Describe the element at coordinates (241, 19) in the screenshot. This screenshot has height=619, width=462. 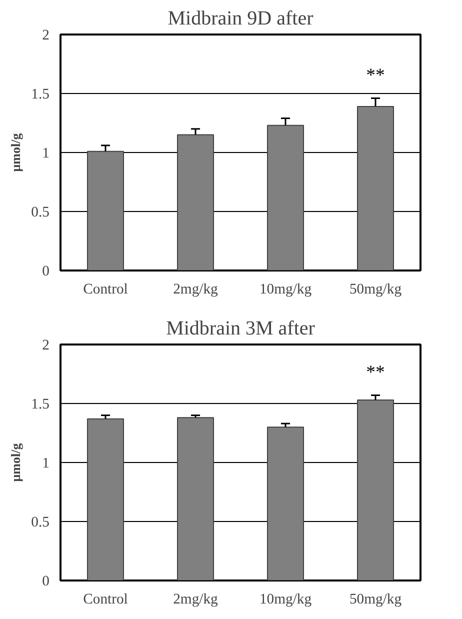
I see `chart-title: Midbrain 9D after` at that location.